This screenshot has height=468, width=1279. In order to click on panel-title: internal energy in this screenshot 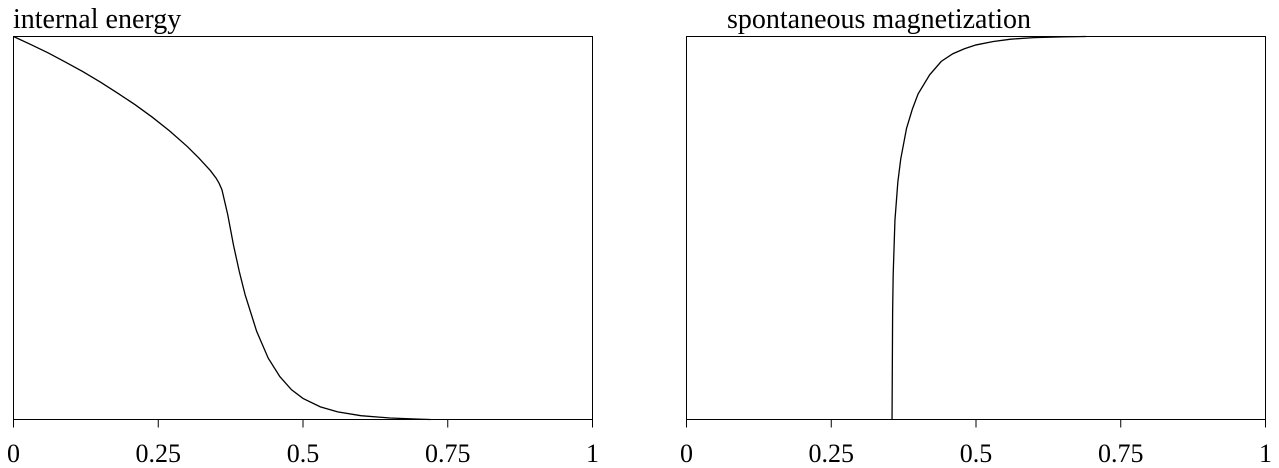, I will do `click(97, 19)`.